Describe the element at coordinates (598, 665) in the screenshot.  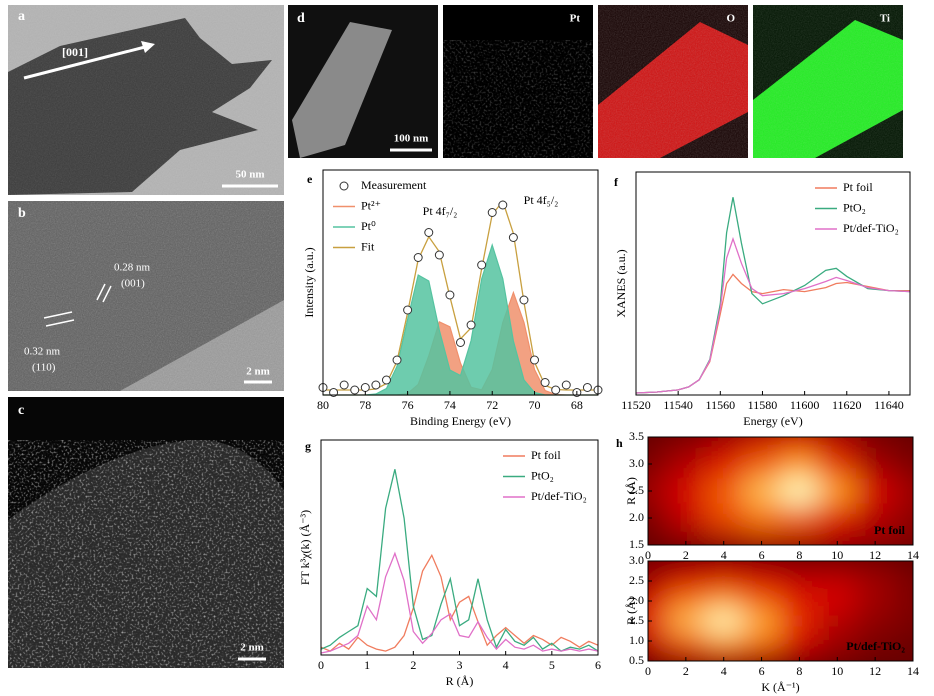
I see `x-tick-label: 6` at that location.